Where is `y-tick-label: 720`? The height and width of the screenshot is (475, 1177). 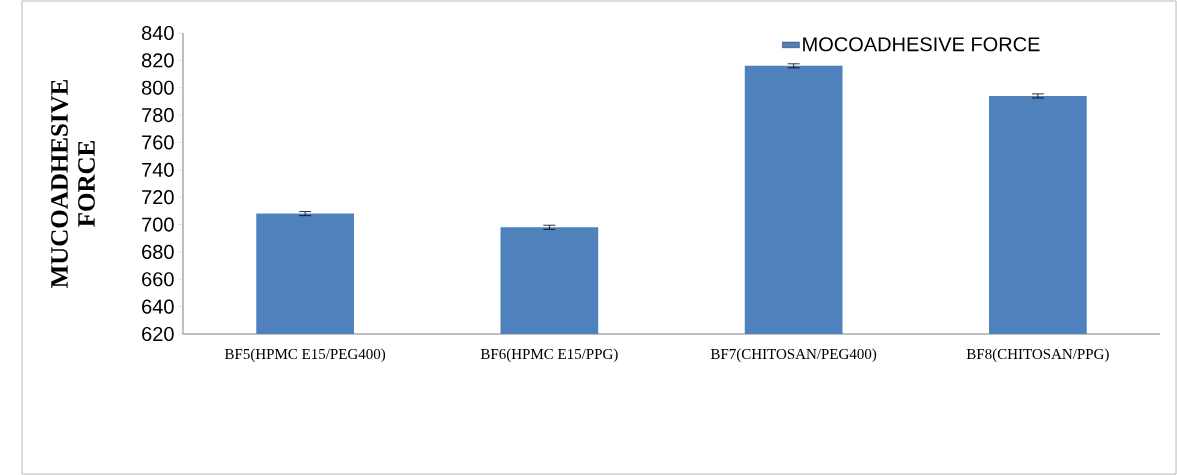
y-tick-label: 720 is located at coordinates (158, 197).